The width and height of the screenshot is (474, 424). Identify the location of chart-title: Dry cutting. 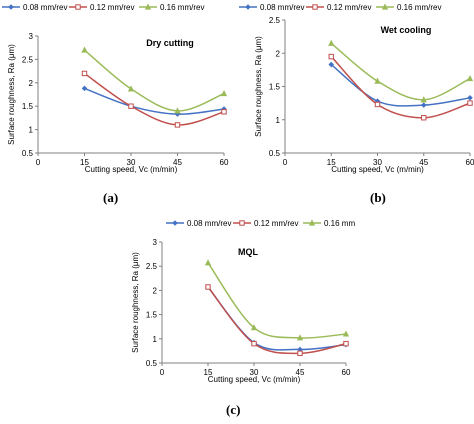
(170, 43).